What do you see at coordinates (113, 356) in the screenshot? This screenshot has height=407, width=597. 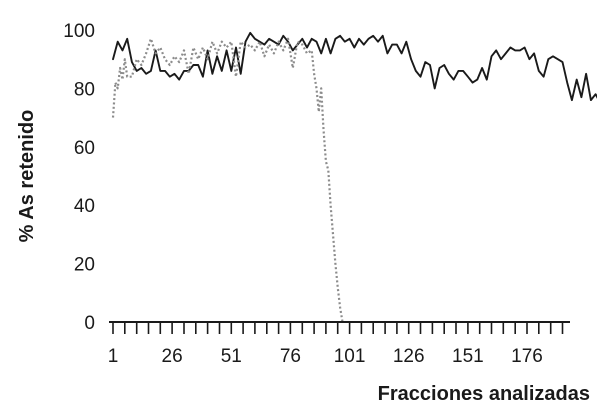 I see `x-tick-label: 1` at bounding box center [113, 356].